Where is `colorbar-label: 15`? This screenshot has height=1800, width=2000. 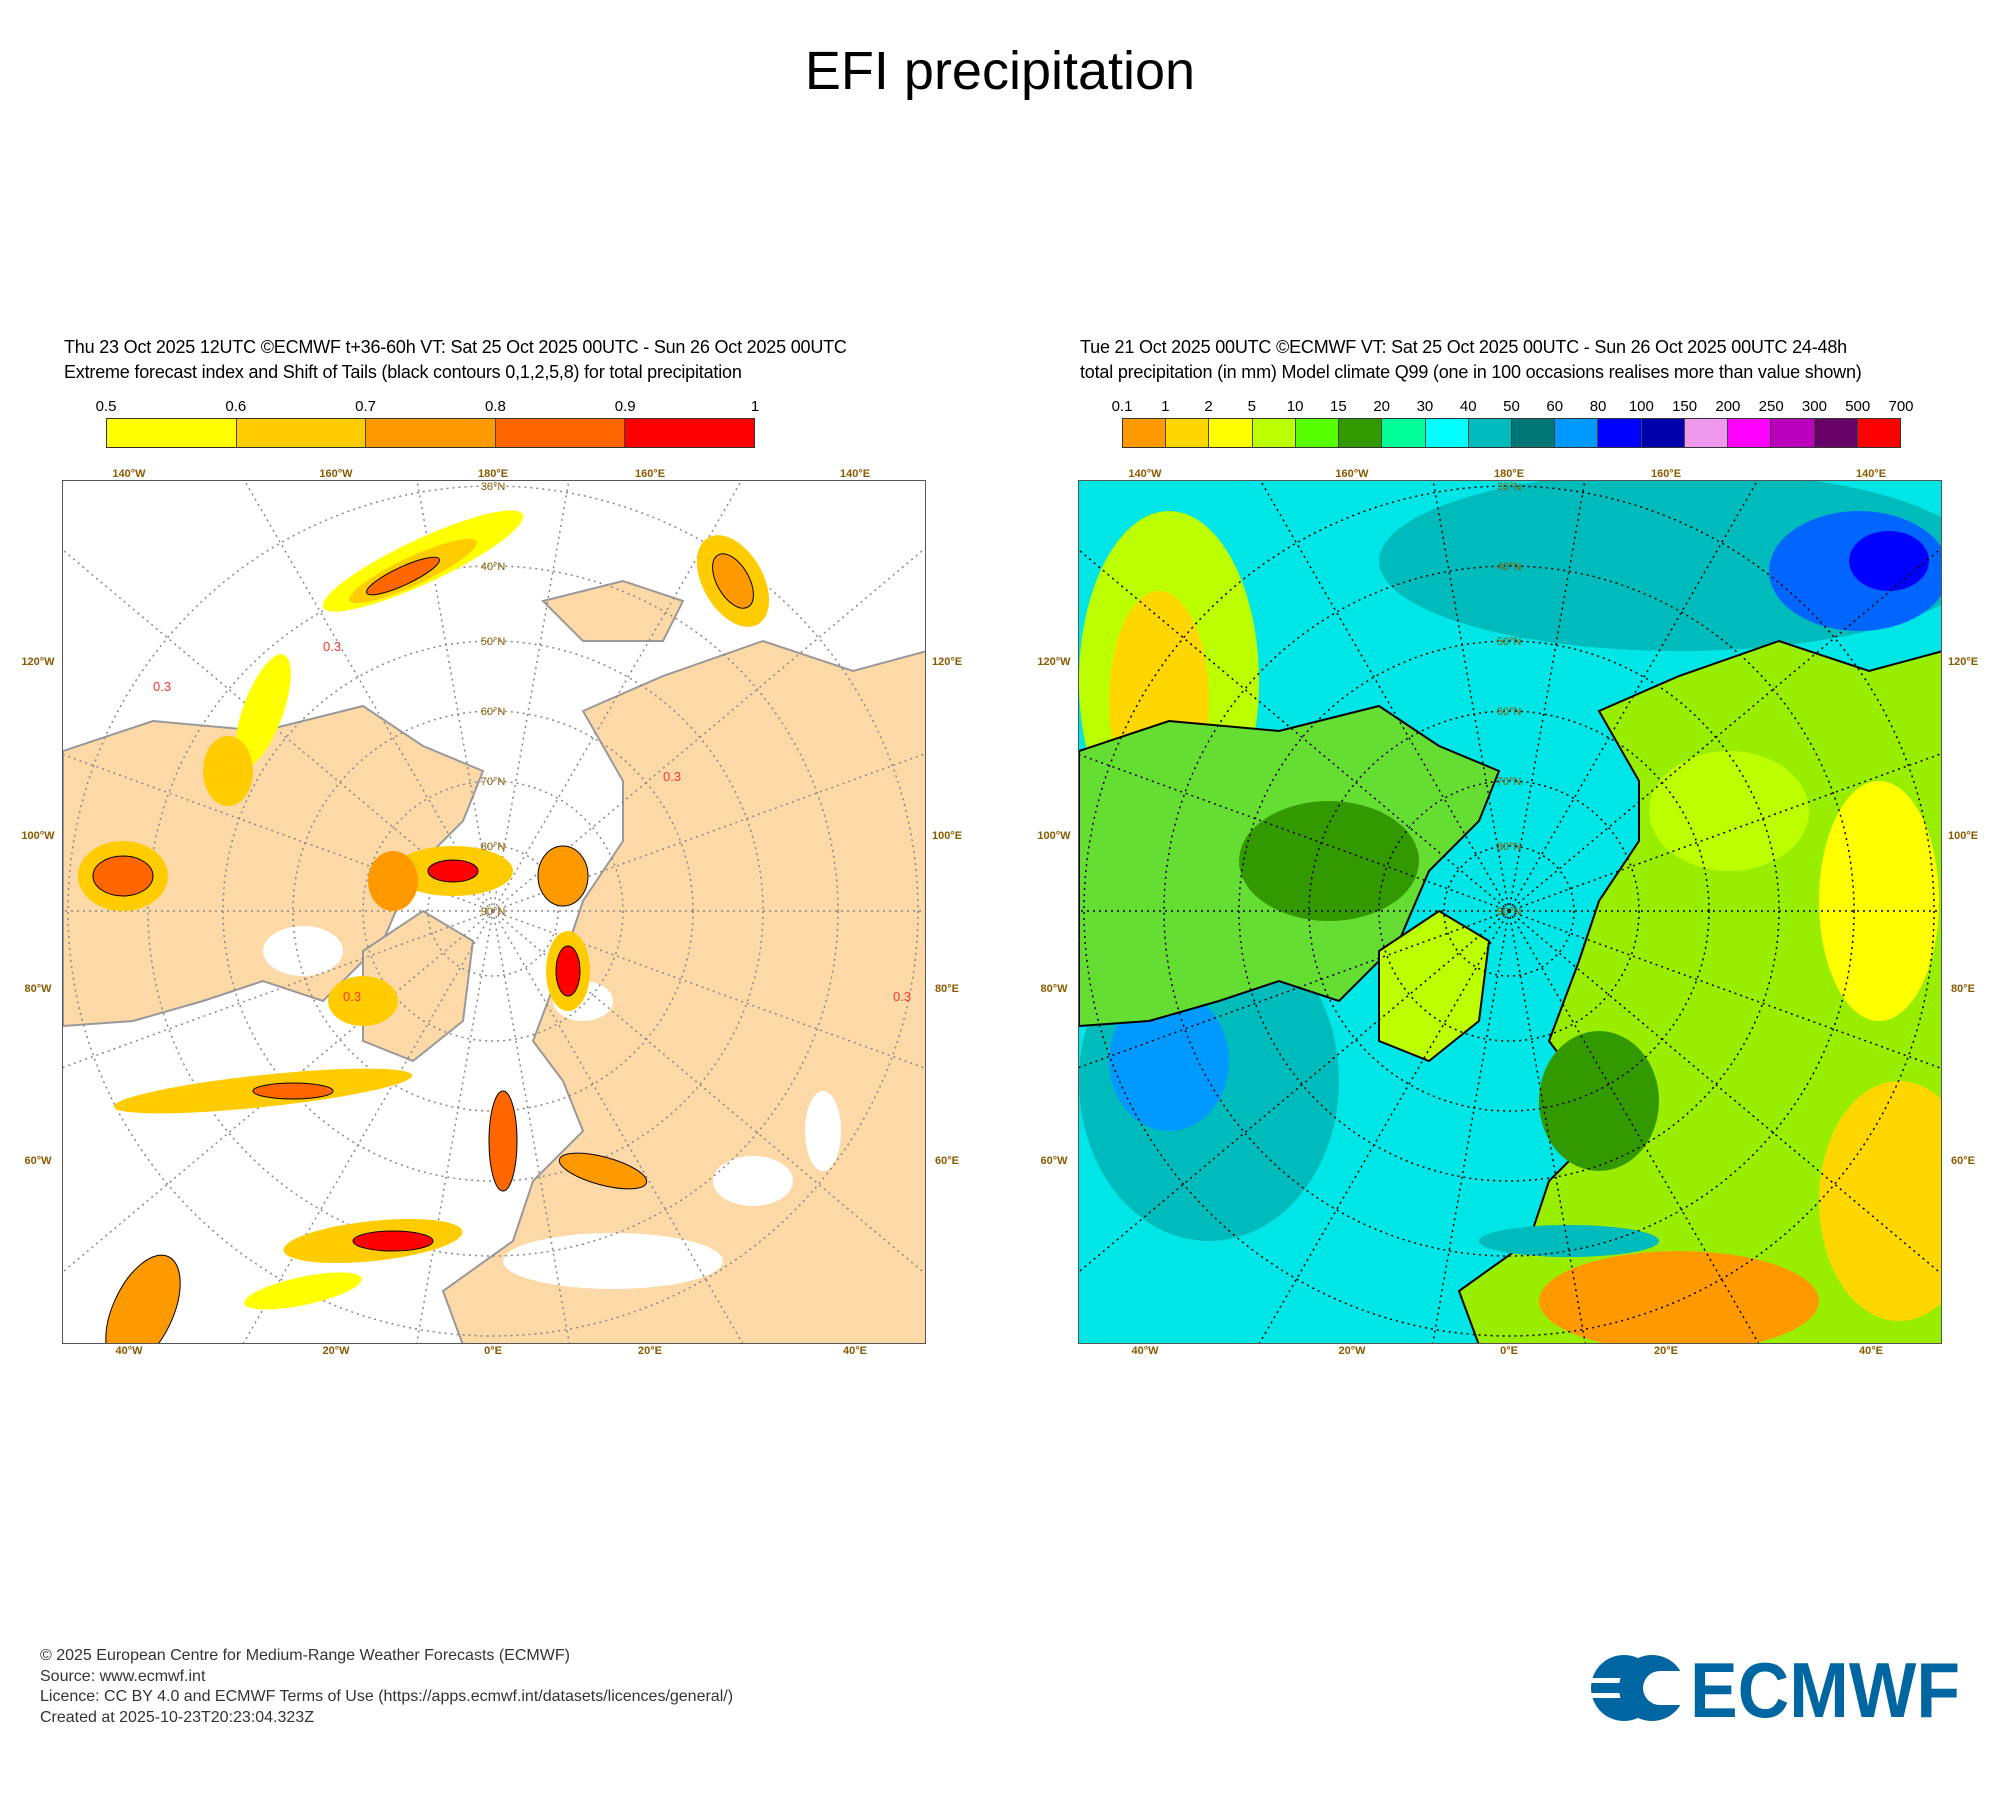 colorbar-label: 15 is located at coordinates (1338, 406).